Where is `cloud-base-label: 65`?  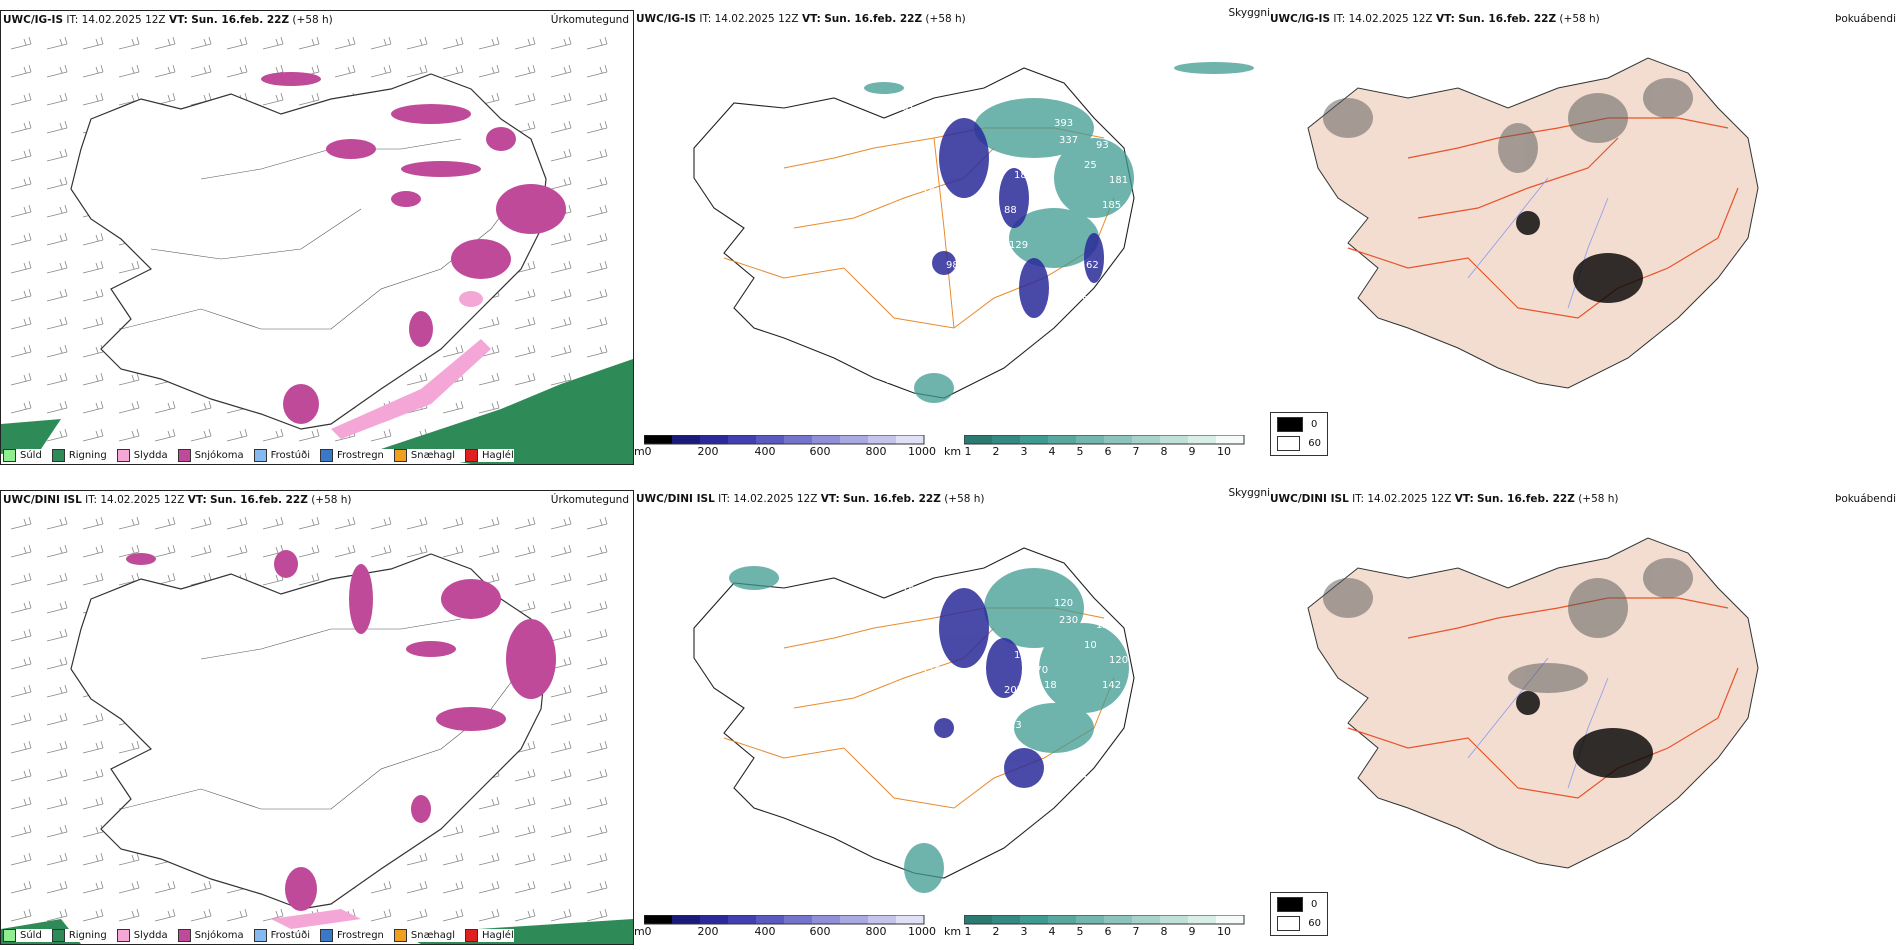 cloud-base-label: 65 is located at coordinates (1035, 370).